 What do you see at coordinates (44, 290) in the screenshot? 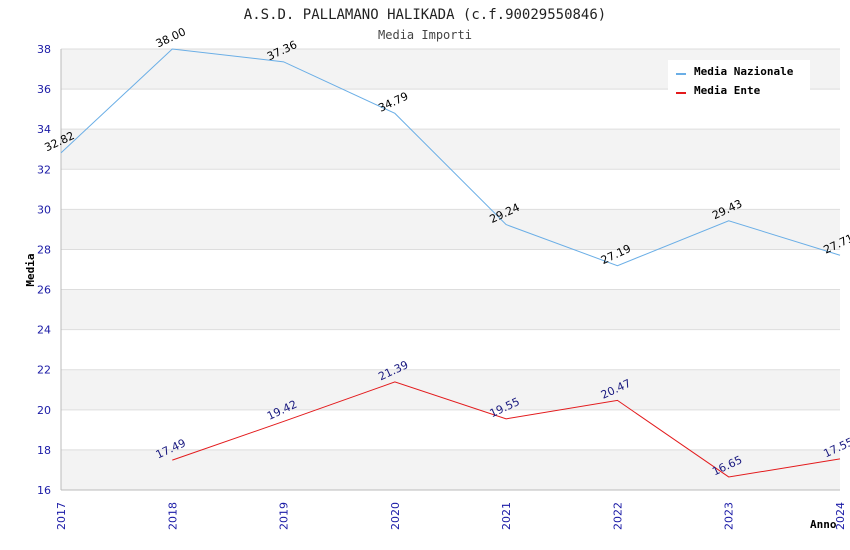
I see `y-tick-label: 26` at bounding box center [44, 290].